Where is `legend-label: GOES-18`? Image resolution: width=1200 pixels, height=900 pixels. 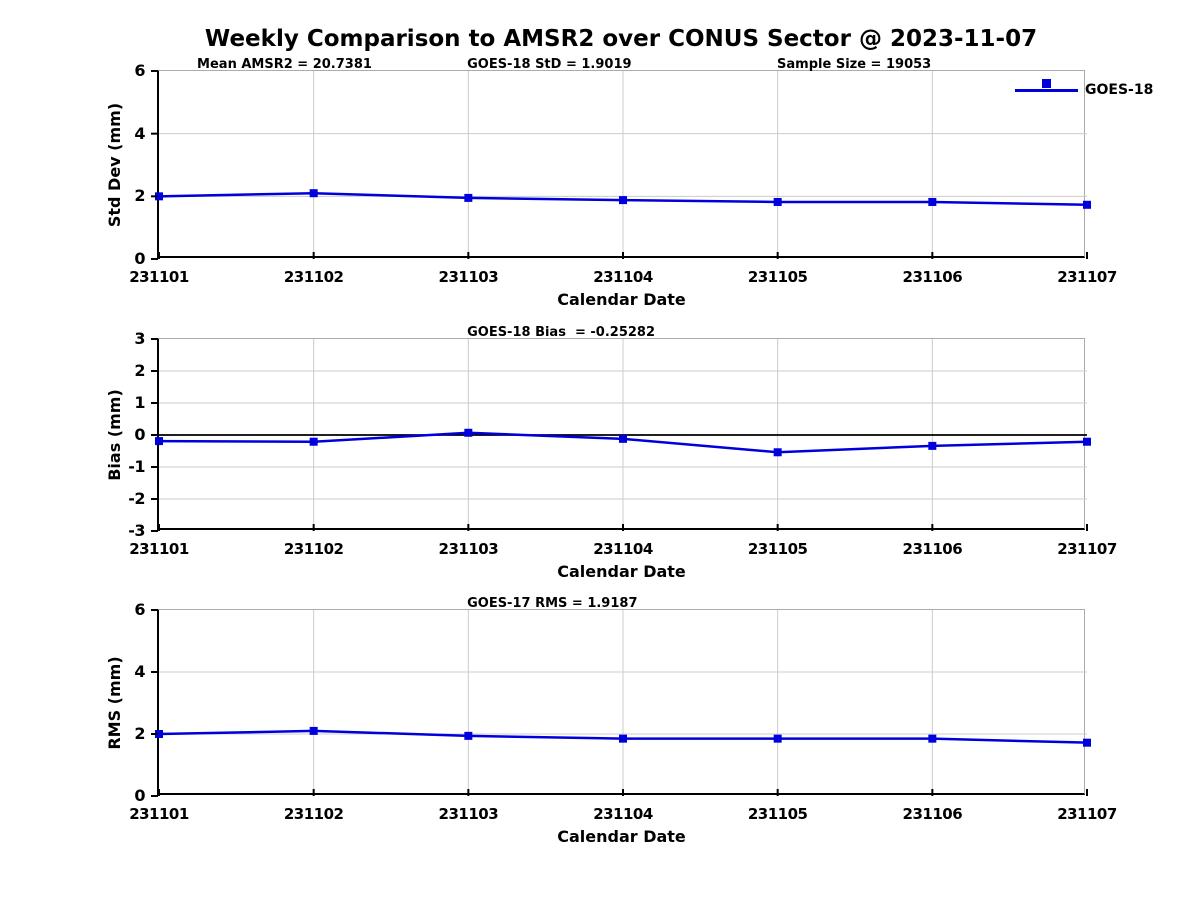
legend-label: GOES-18 is located at coordinates (1119, 90).